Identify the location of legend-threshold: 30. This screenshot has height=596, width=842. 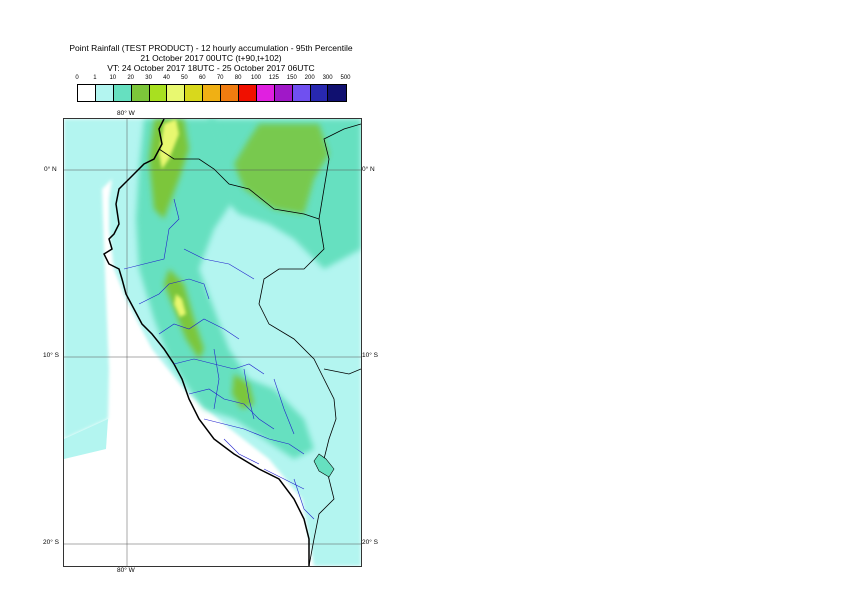
(148, 78).